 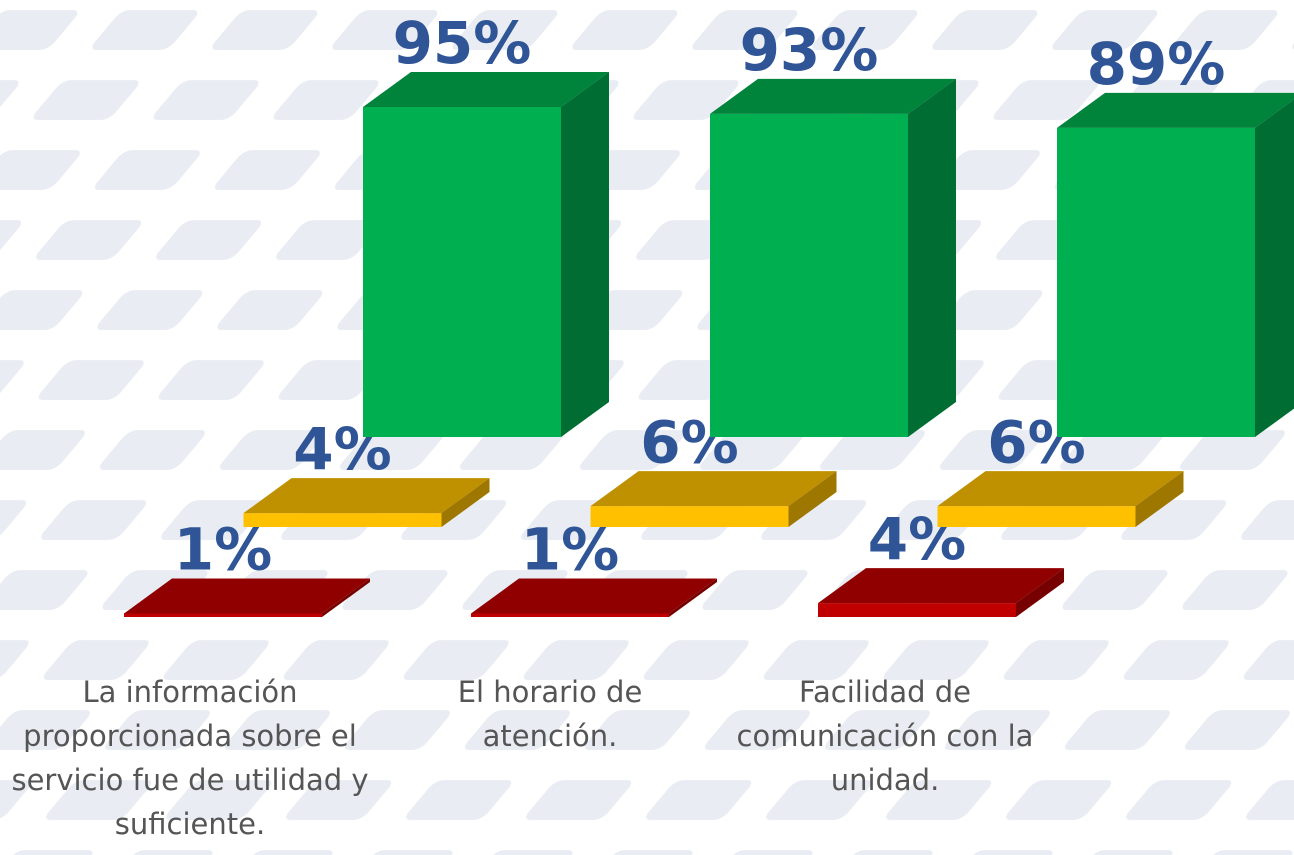 What do you see at coordinates (1156, 64) in the screenshot?
I see `value-label: 89%` at bounding box center [1156, 64].